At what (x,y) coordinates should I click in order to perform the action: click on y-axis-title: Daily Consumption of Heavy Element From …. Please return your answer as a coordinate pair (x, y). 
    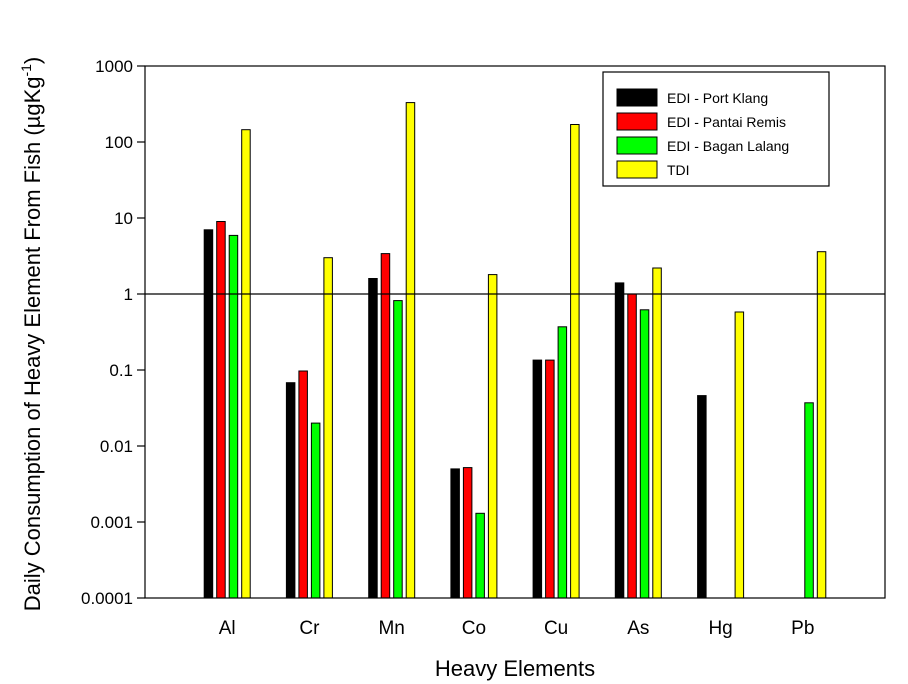
    Looking at the image, I should click on (31, 334).